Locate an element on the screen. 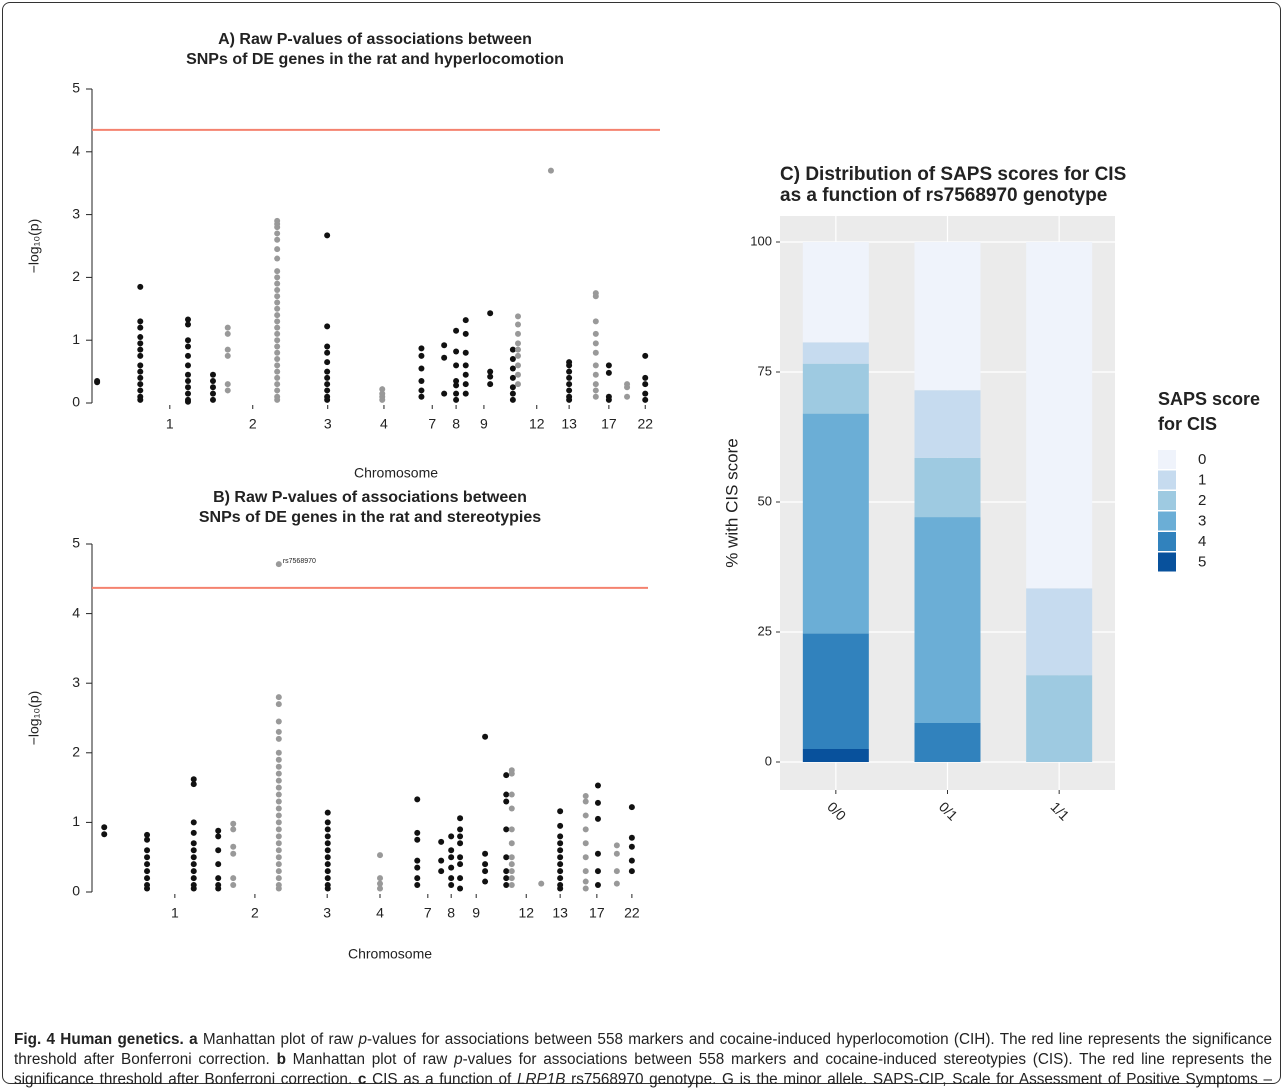 The height and width of the screenshot is (1088, 1285). caption-run: p is located at coordinates (458, 1059).